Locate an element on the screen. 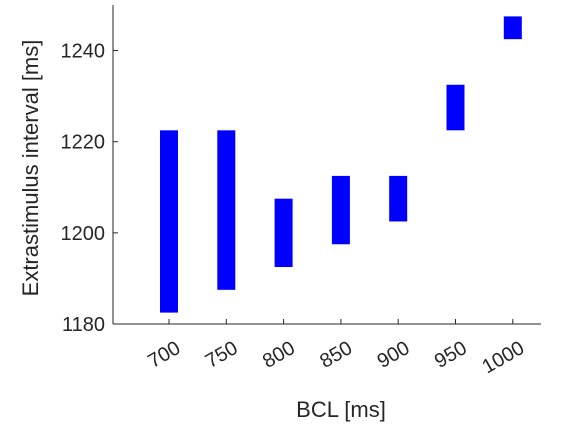  x-tick-labels: 700 750 800 850 900 950 1000 is located at coordinates (336, 357).